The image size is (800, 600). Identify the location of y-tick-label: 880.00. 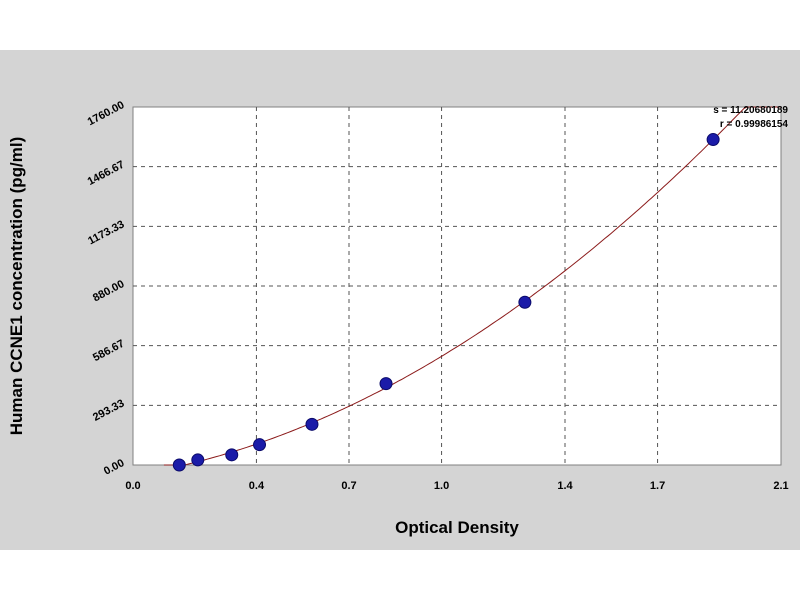
(108, 291).